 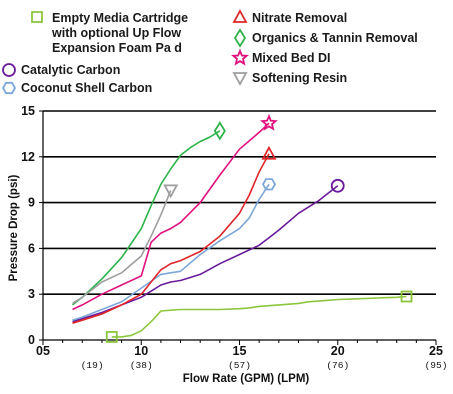 What do you see at coordinates (337, 365) in the screenshot?
I see `x-tick-sublabel: (76)` at bounding box center [337, 365].